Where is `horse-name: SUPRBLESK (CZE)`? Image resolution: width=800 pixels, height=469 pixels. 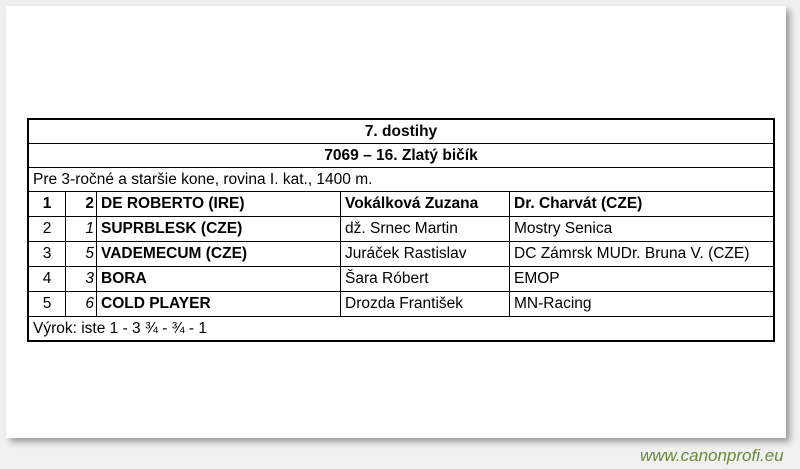 horse-name: SUPRBLESK (CZE) is located at coordinates (218, 229).